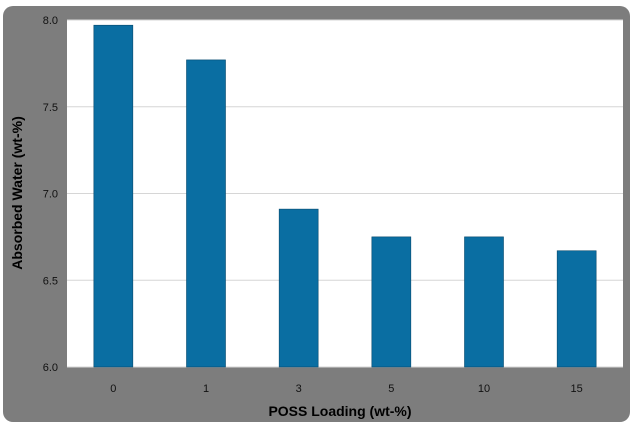  What do you see at coordinates (50, 108) in the screenshot?
I see `y-tick-label: 7.5` at bounding box center [50, 108].